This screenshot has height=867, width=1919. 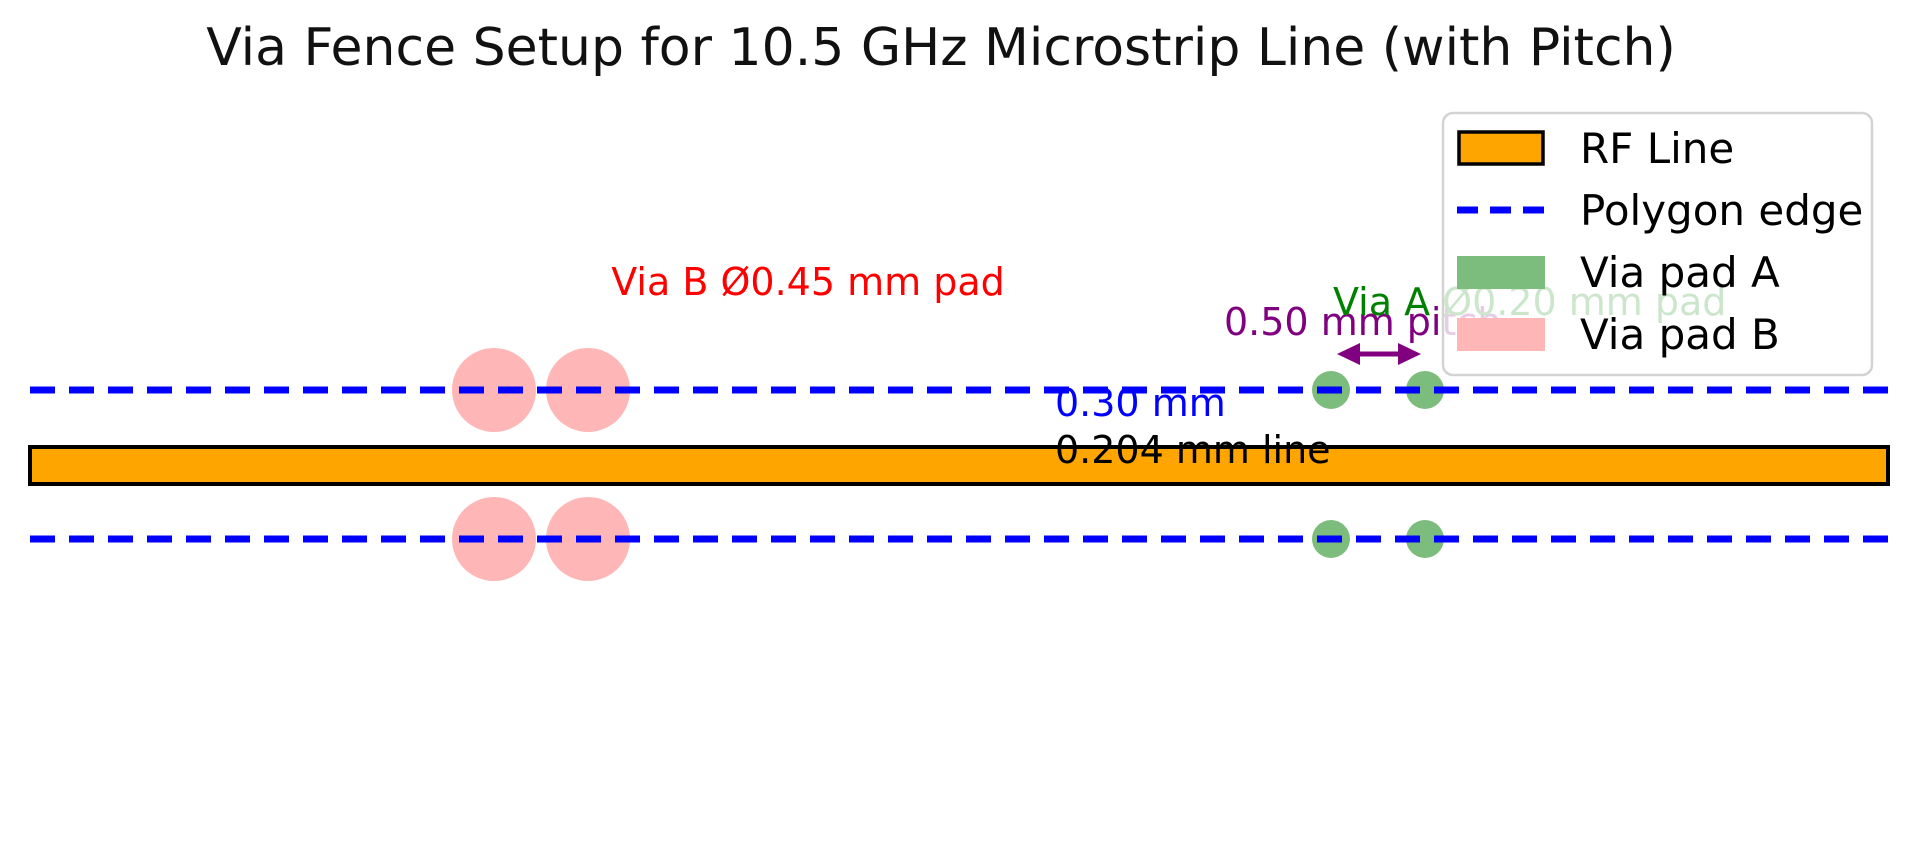 I want to click on legend-label-polygon-edge: Polygon edge, so click(x=1721, y=210).